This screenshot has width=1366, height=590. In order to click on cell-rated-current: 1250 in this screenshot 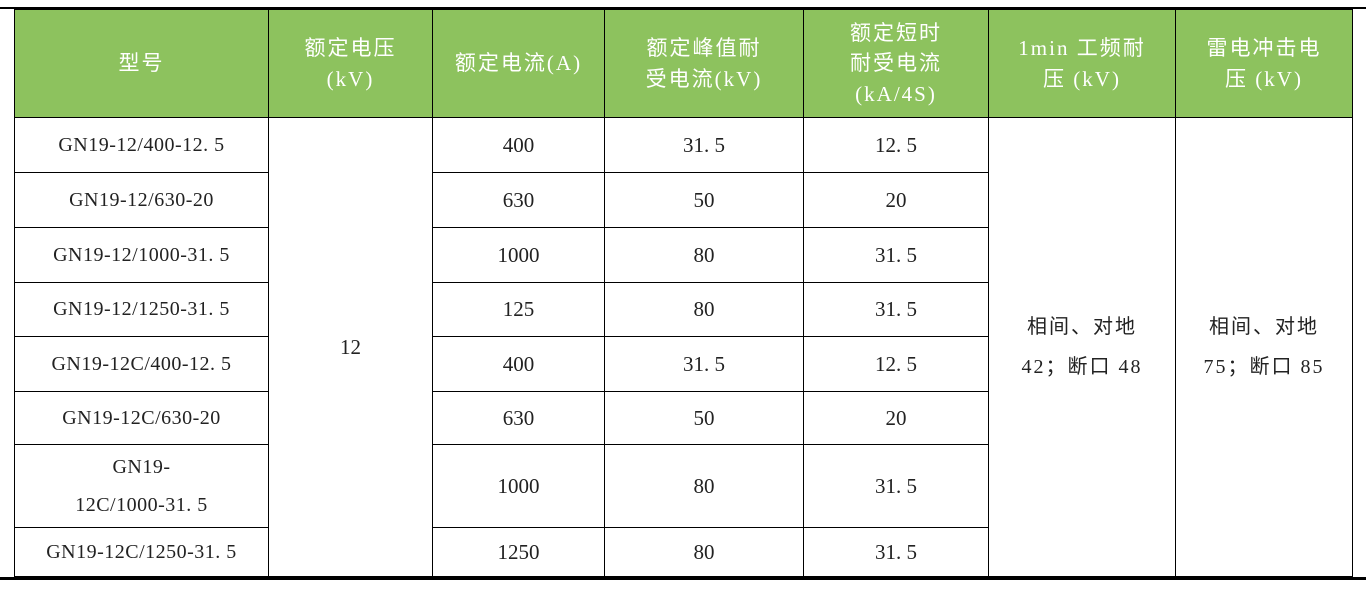, I will do `click(518, 552)`.